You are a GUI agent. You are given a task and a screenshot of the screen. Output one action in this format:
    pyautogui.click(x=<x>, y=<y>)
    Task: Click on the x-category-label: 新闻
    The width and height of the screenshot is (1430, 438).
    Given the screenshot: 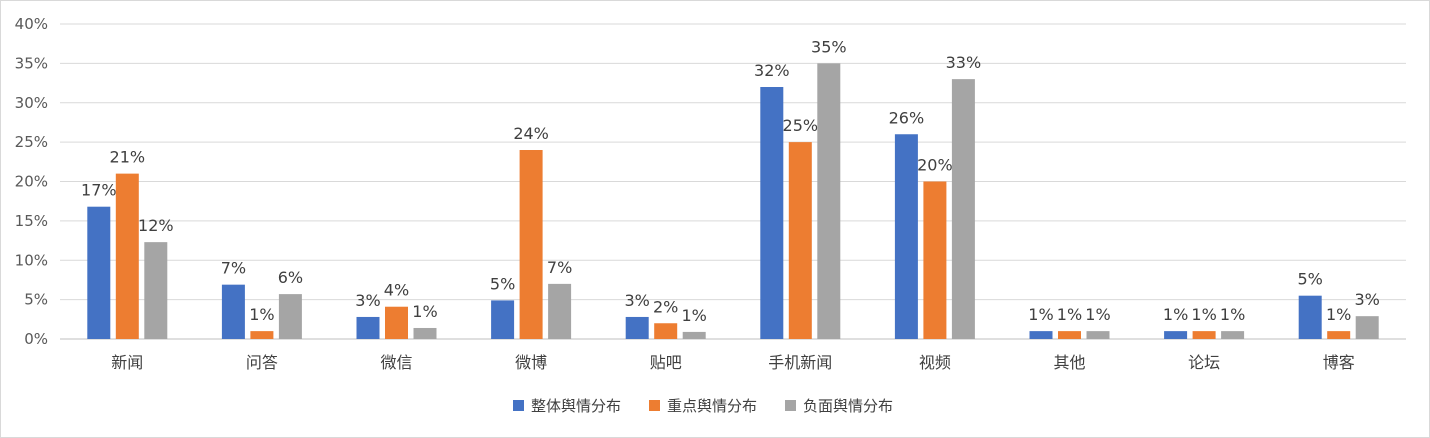 What is the action you would take?
    pyautogui.click(x=127, y=362)
    